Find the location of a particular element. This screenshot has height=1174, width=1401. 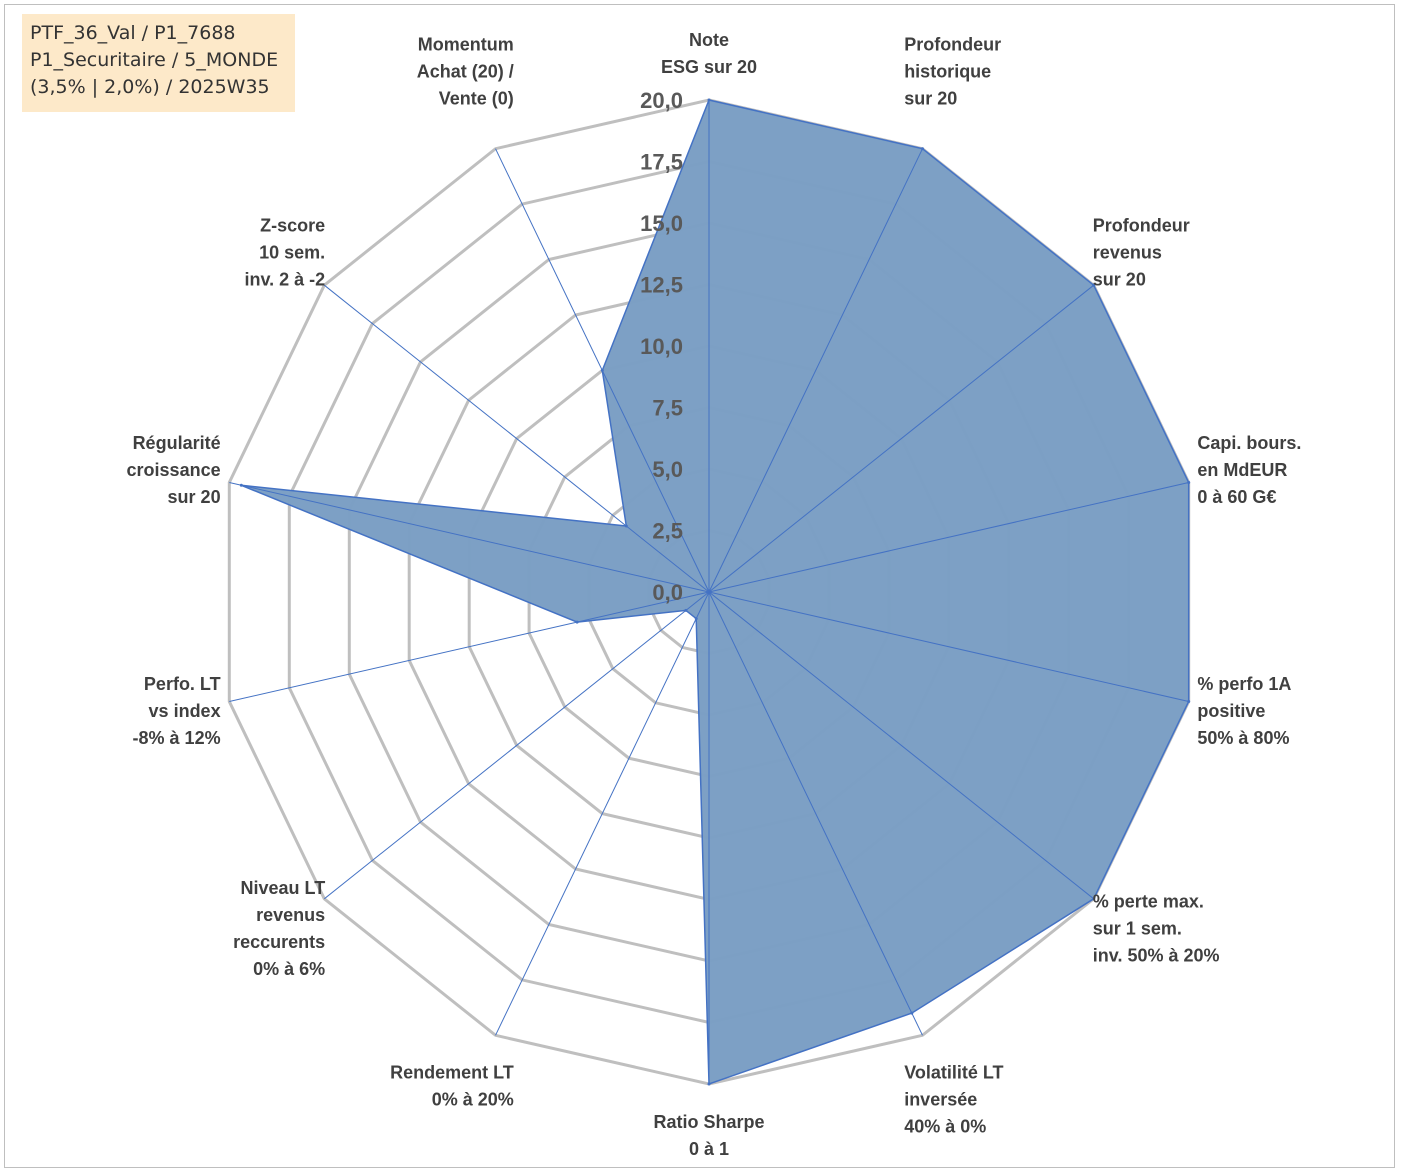

axis-label: Vente (0) is located at coordinates (476, 99).